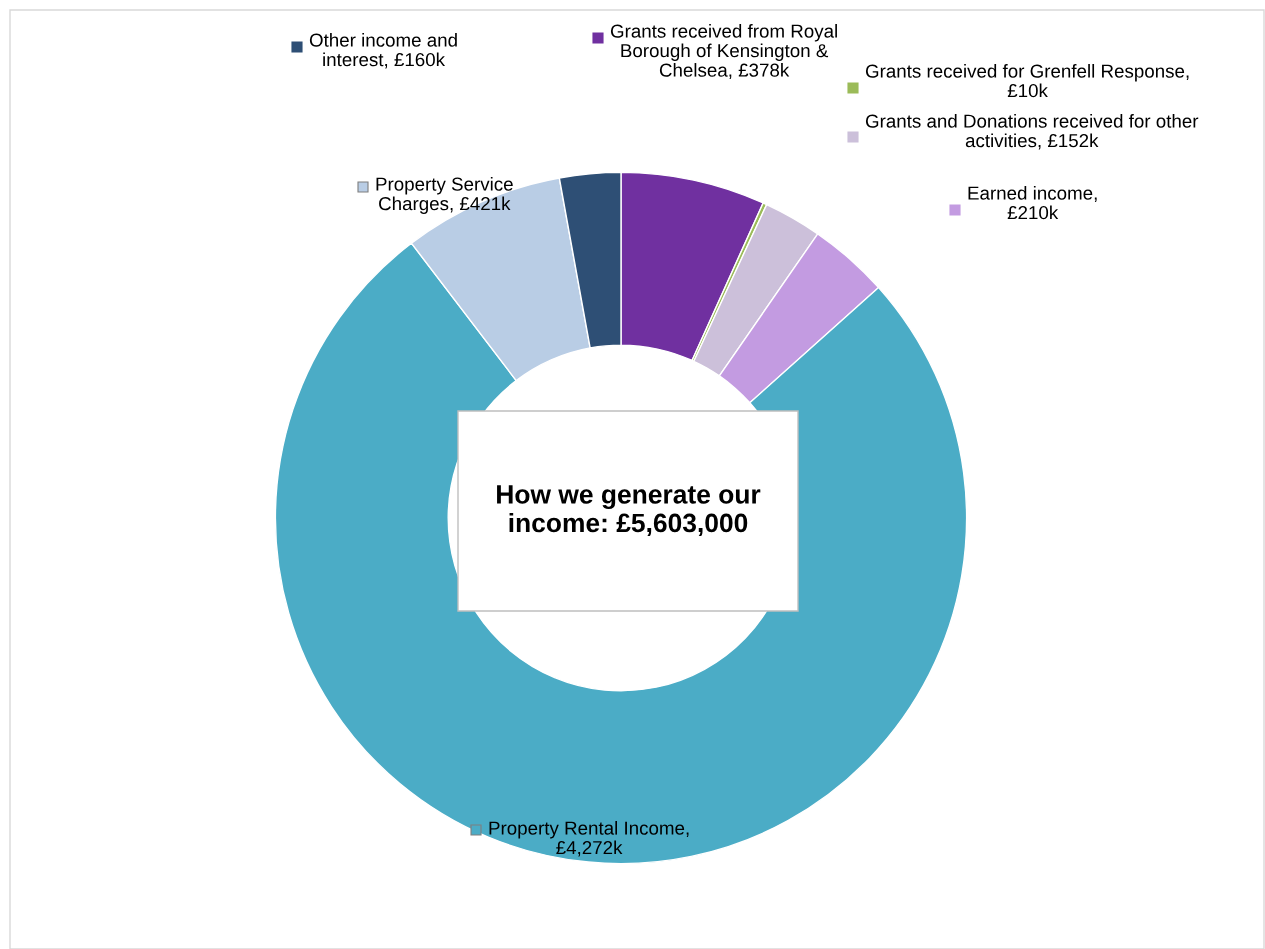  I want to click on text: How we generate our income: £5,603,000, so click(629, 511).